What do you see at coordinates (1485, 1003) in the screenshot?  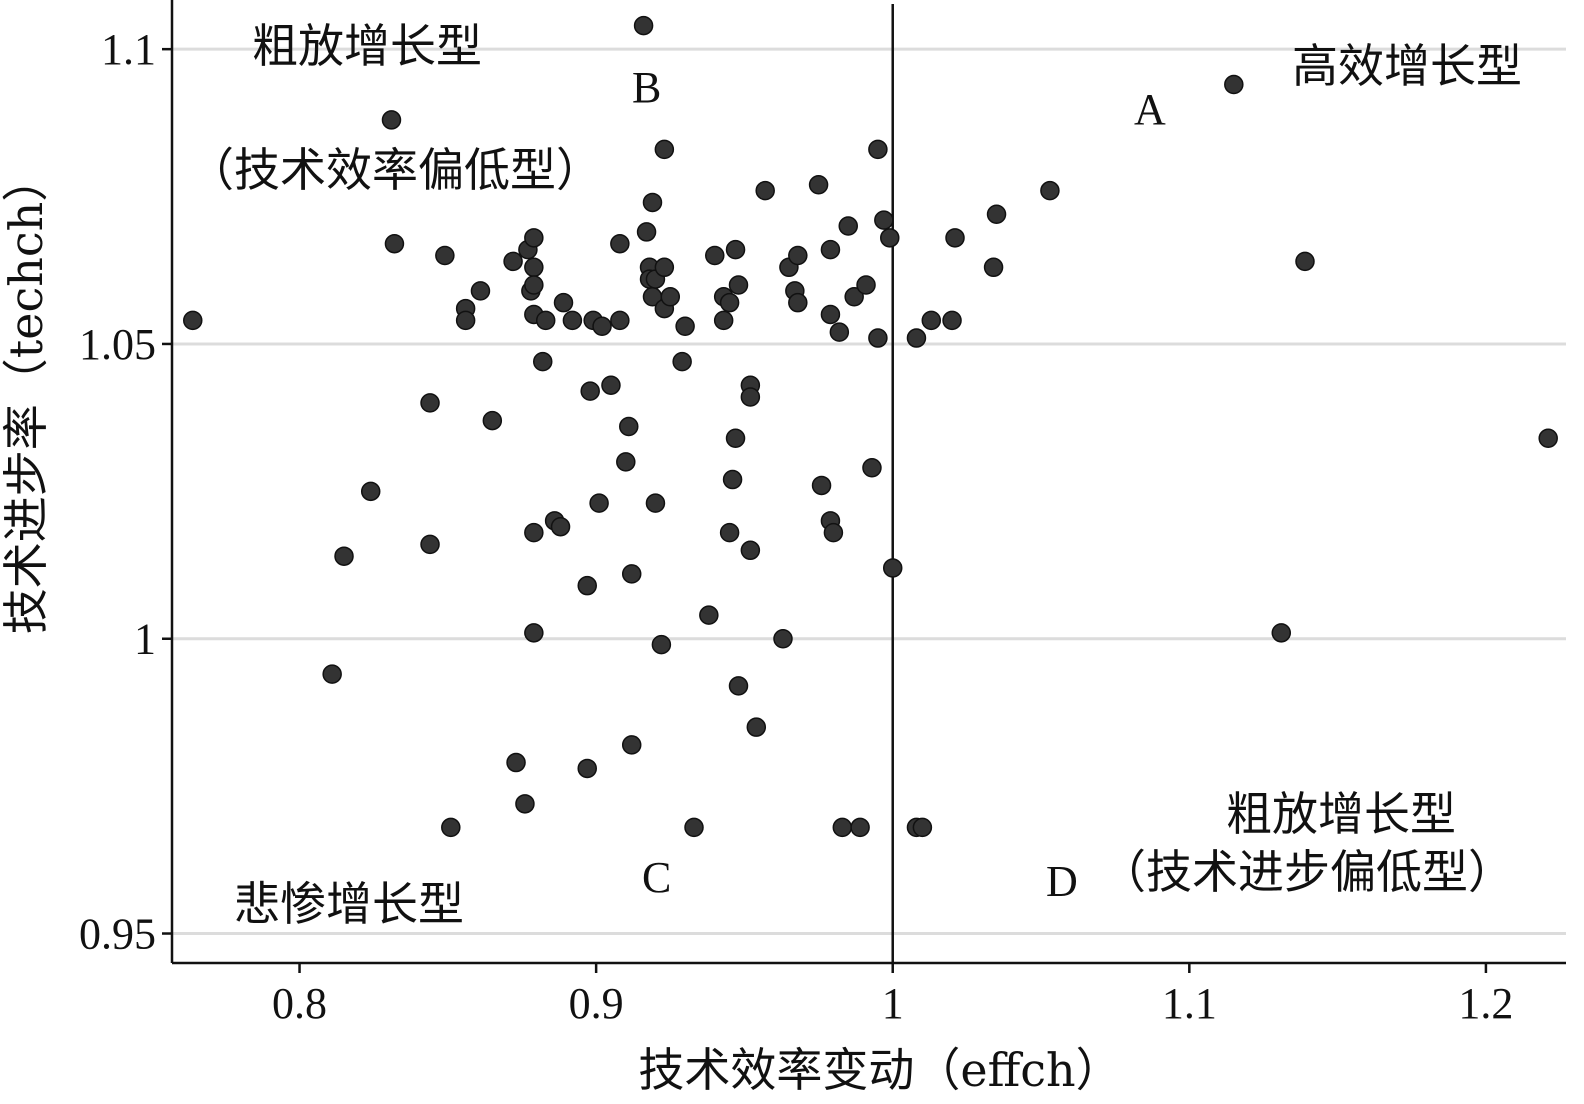 I see `x-tick-label: 1.2` at bounding box center [1485, 1003].